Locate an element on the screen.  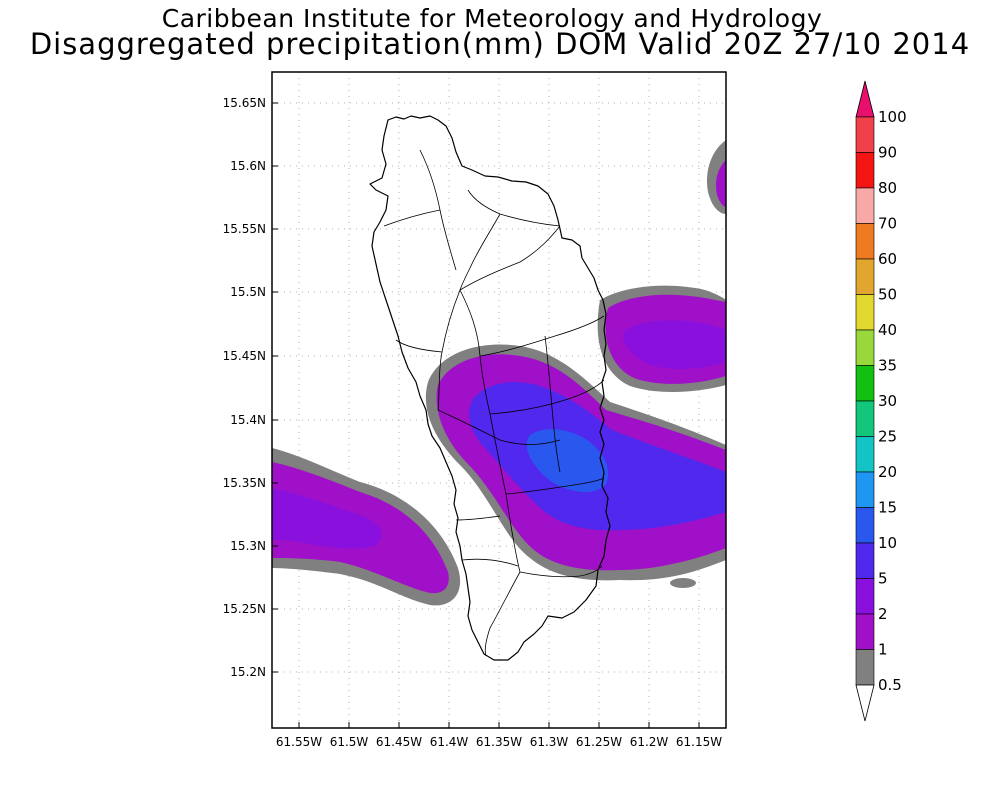
precip-cell-edge-1mm is located at coordinates (721, 183).